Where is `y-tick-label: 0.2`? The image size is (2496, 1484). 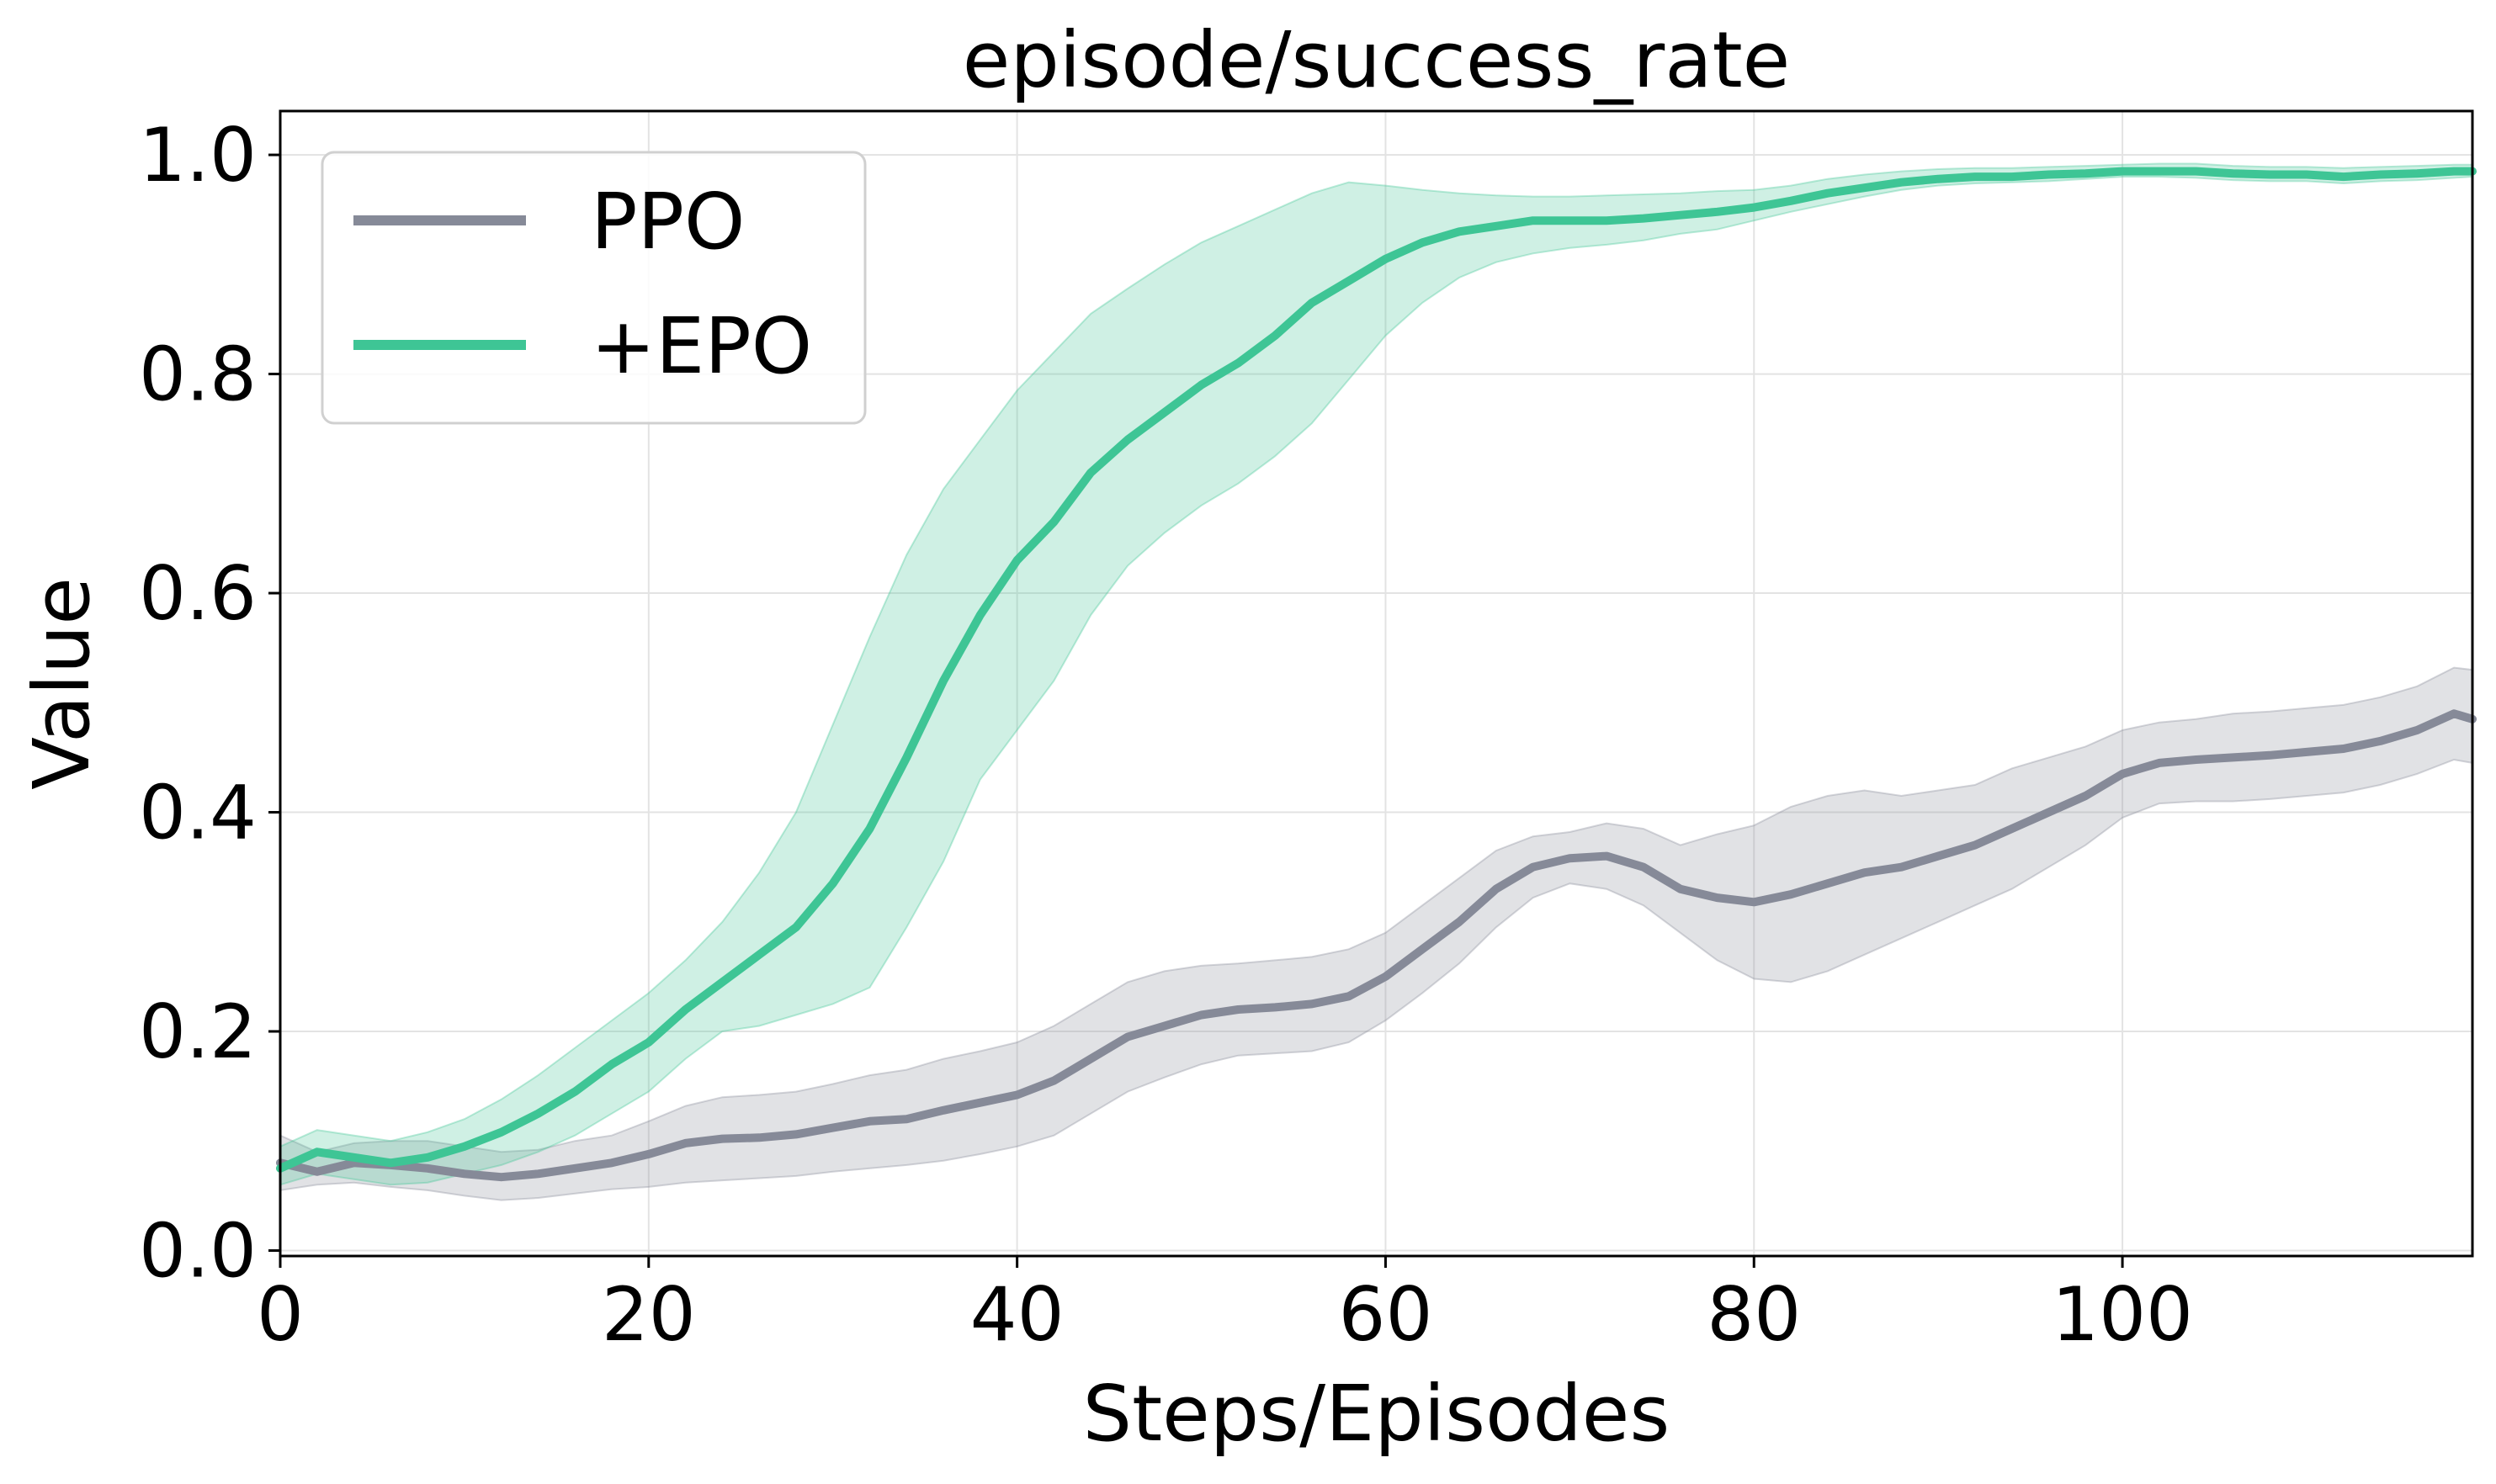 y-tick-label: 0.2 is located at coordinates (198, 1031).